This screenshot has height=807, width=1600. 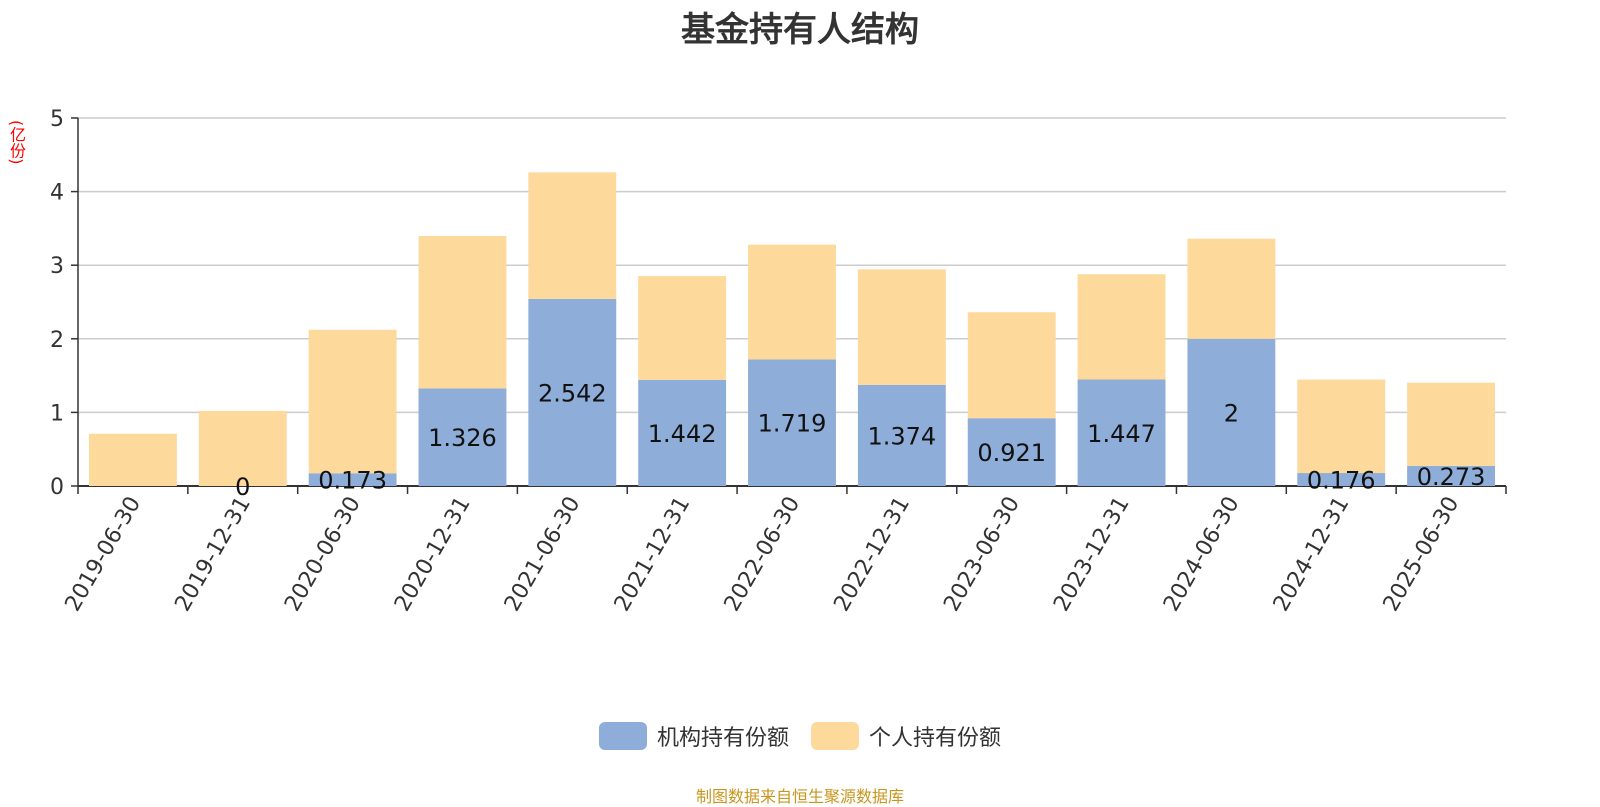 What do you see at coordinates (57, 487) in the screenshot?
I see `y-tick-label: 0` at bounding box center [57, 487].